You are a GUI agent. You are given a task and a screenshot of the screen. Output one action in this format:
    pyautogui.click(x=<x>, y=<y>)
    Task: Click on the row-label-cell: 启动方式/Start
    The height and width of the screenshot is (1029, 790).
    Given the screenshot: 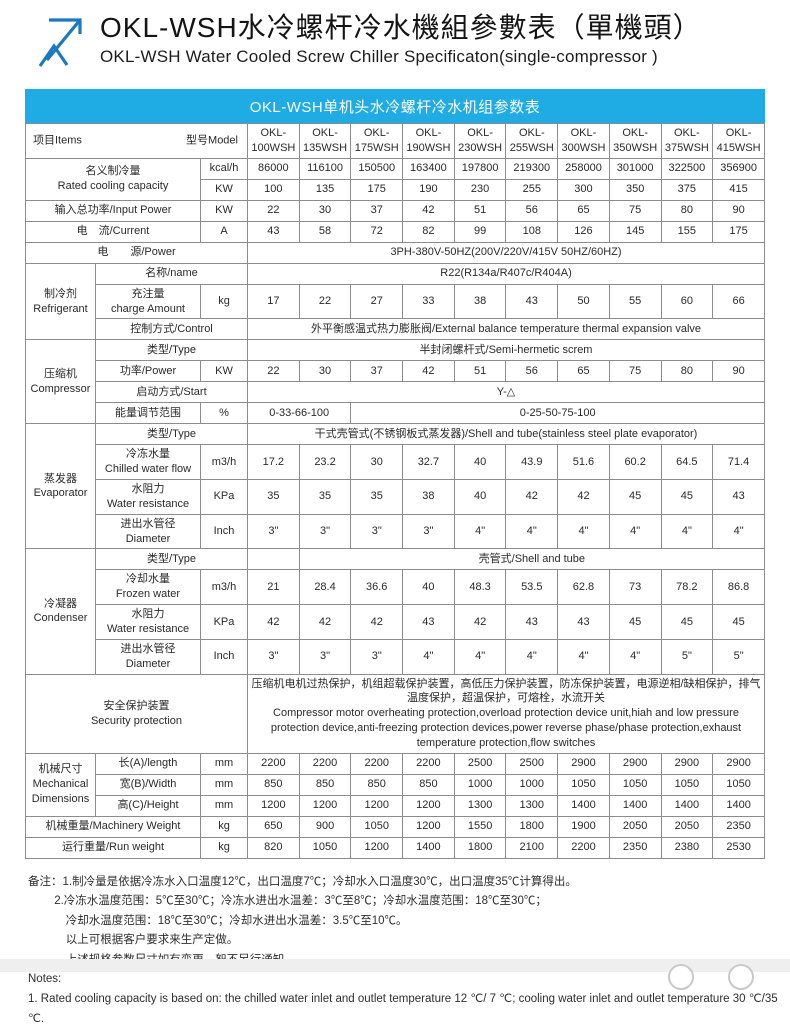 What is the action you would take?
    pyautogui.click(x=171, y=392)
    